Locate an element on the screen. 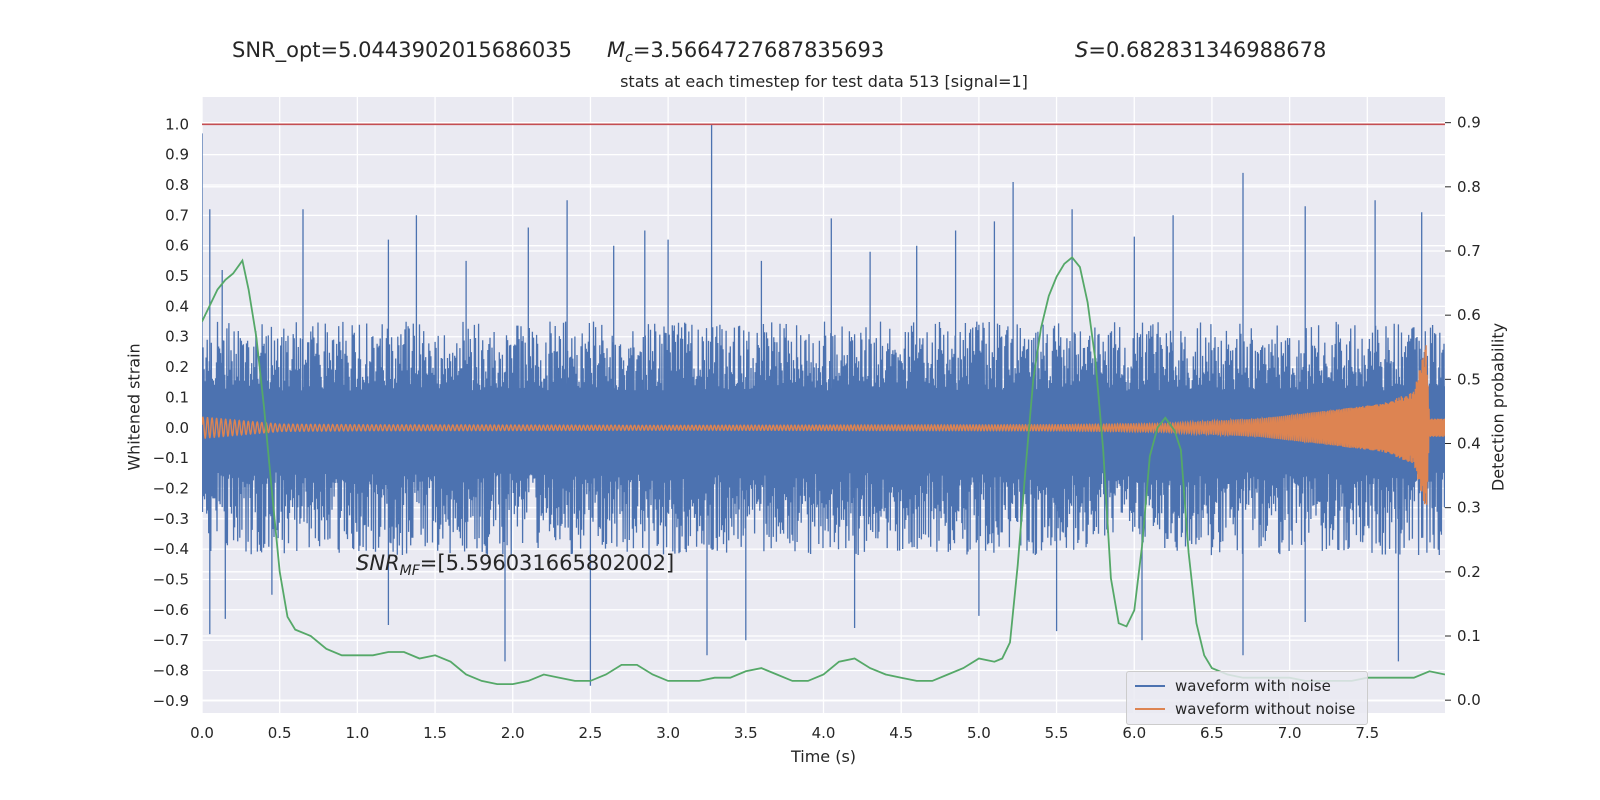 The height and width of the screenshot is (800, 1600). y-tick-label-left: −0.6 is located at coordinates (171, 610).